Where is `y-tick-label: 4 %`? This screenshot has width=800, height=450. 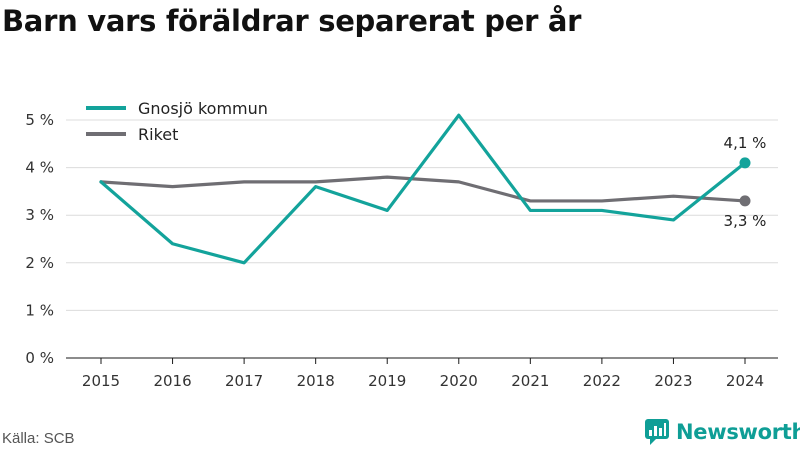
y-tick-label: 4 % is located at coordinates (39, 168).